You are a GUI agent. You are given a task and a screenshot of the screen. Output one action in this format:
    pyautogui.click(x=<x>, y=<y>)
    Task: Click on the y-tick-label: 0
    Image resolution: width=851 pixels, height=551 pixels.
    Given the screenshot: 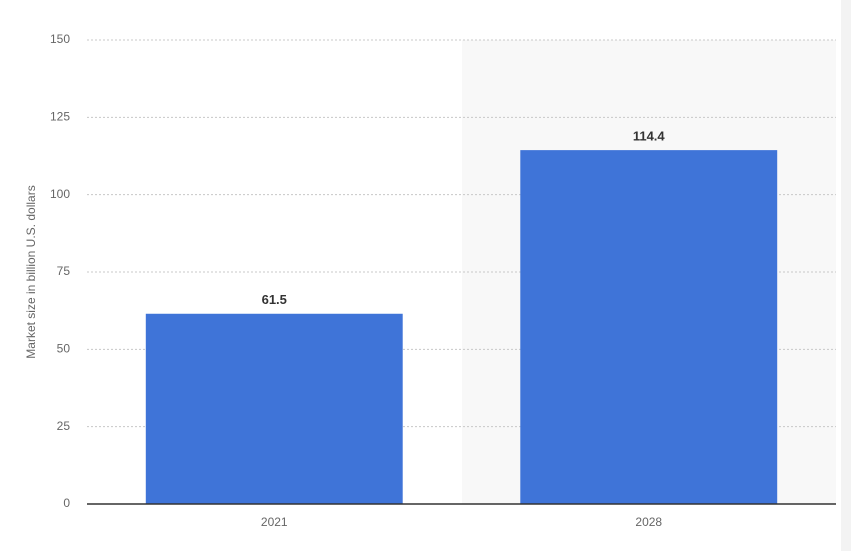 What is the action you would take?
    pyautogui.click(x=66, y=503)
    